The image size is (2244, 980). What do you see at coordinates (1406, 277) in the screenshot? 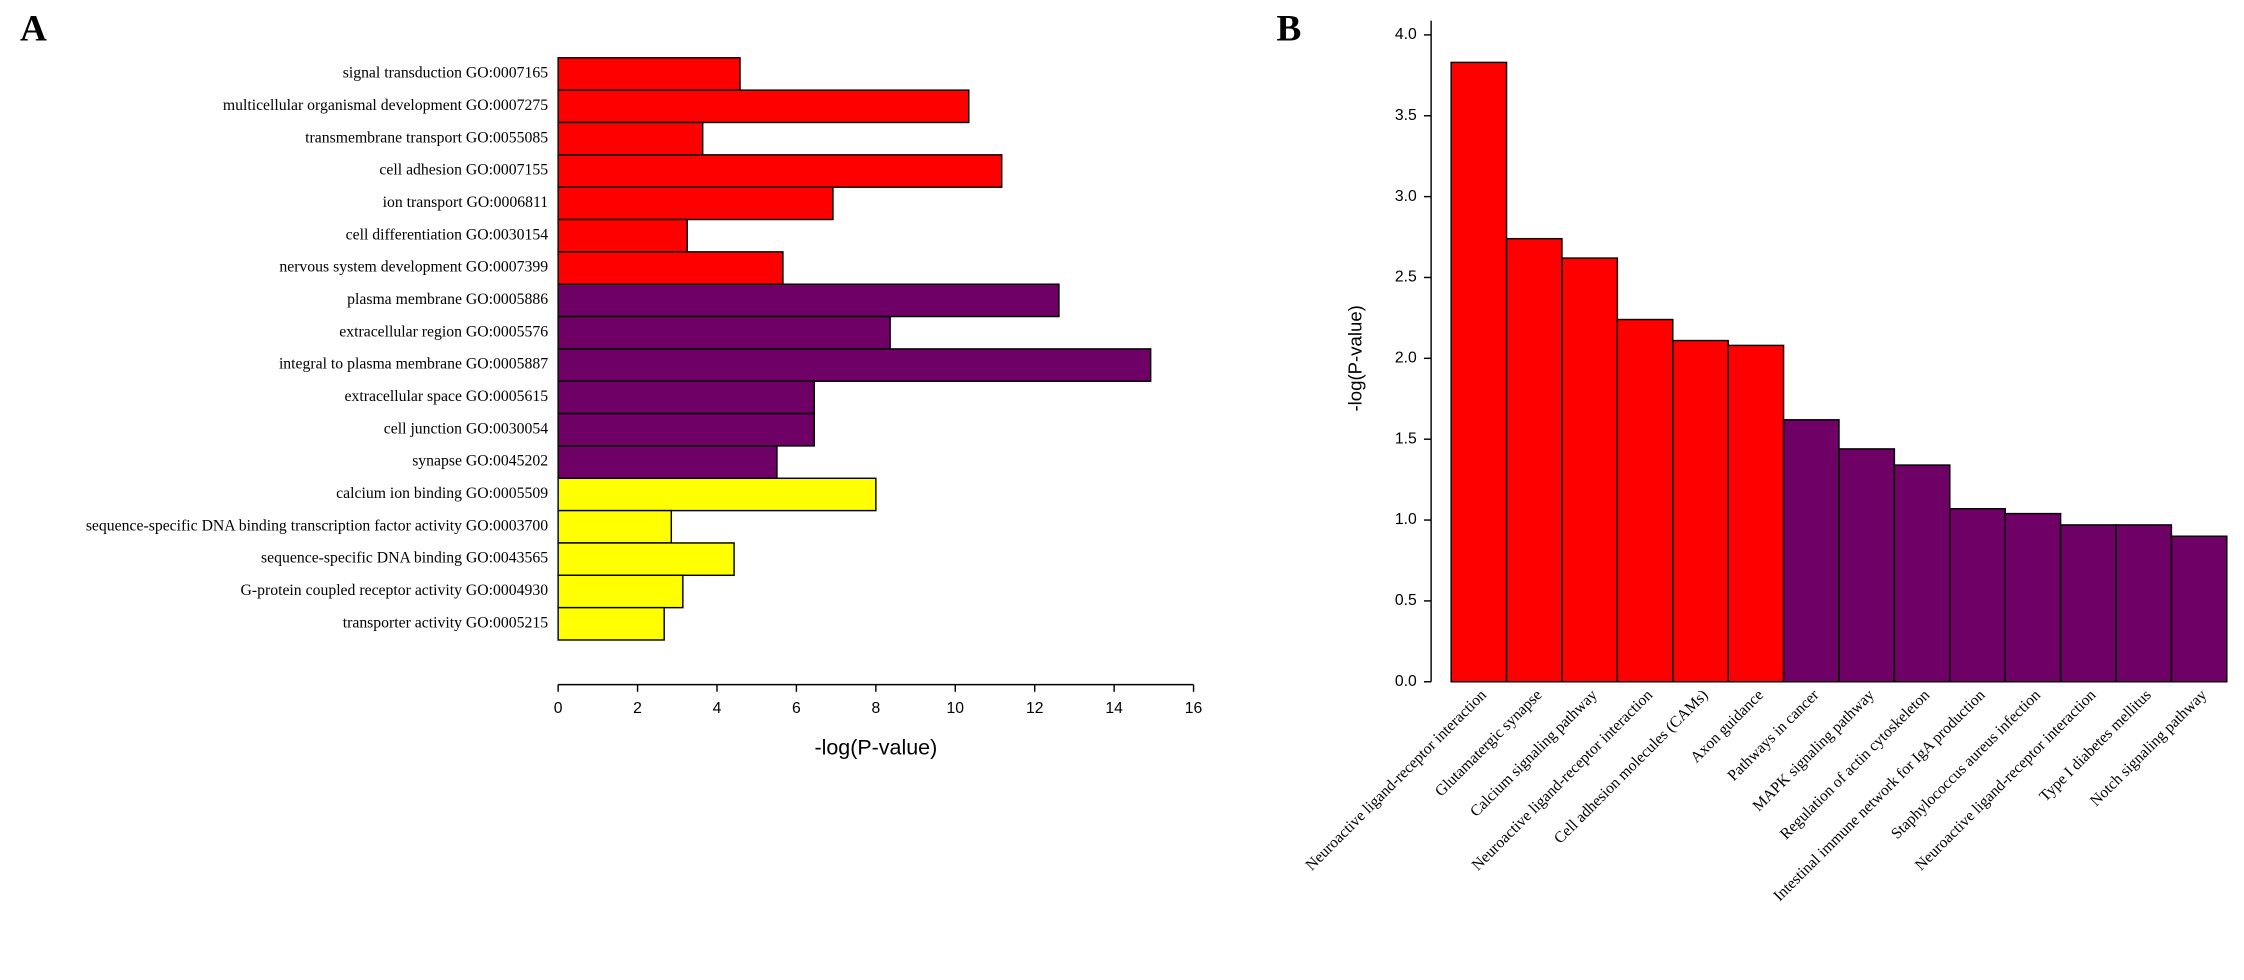
I see `y-tick-label: 2.5` at bounding box center [1406, 277].